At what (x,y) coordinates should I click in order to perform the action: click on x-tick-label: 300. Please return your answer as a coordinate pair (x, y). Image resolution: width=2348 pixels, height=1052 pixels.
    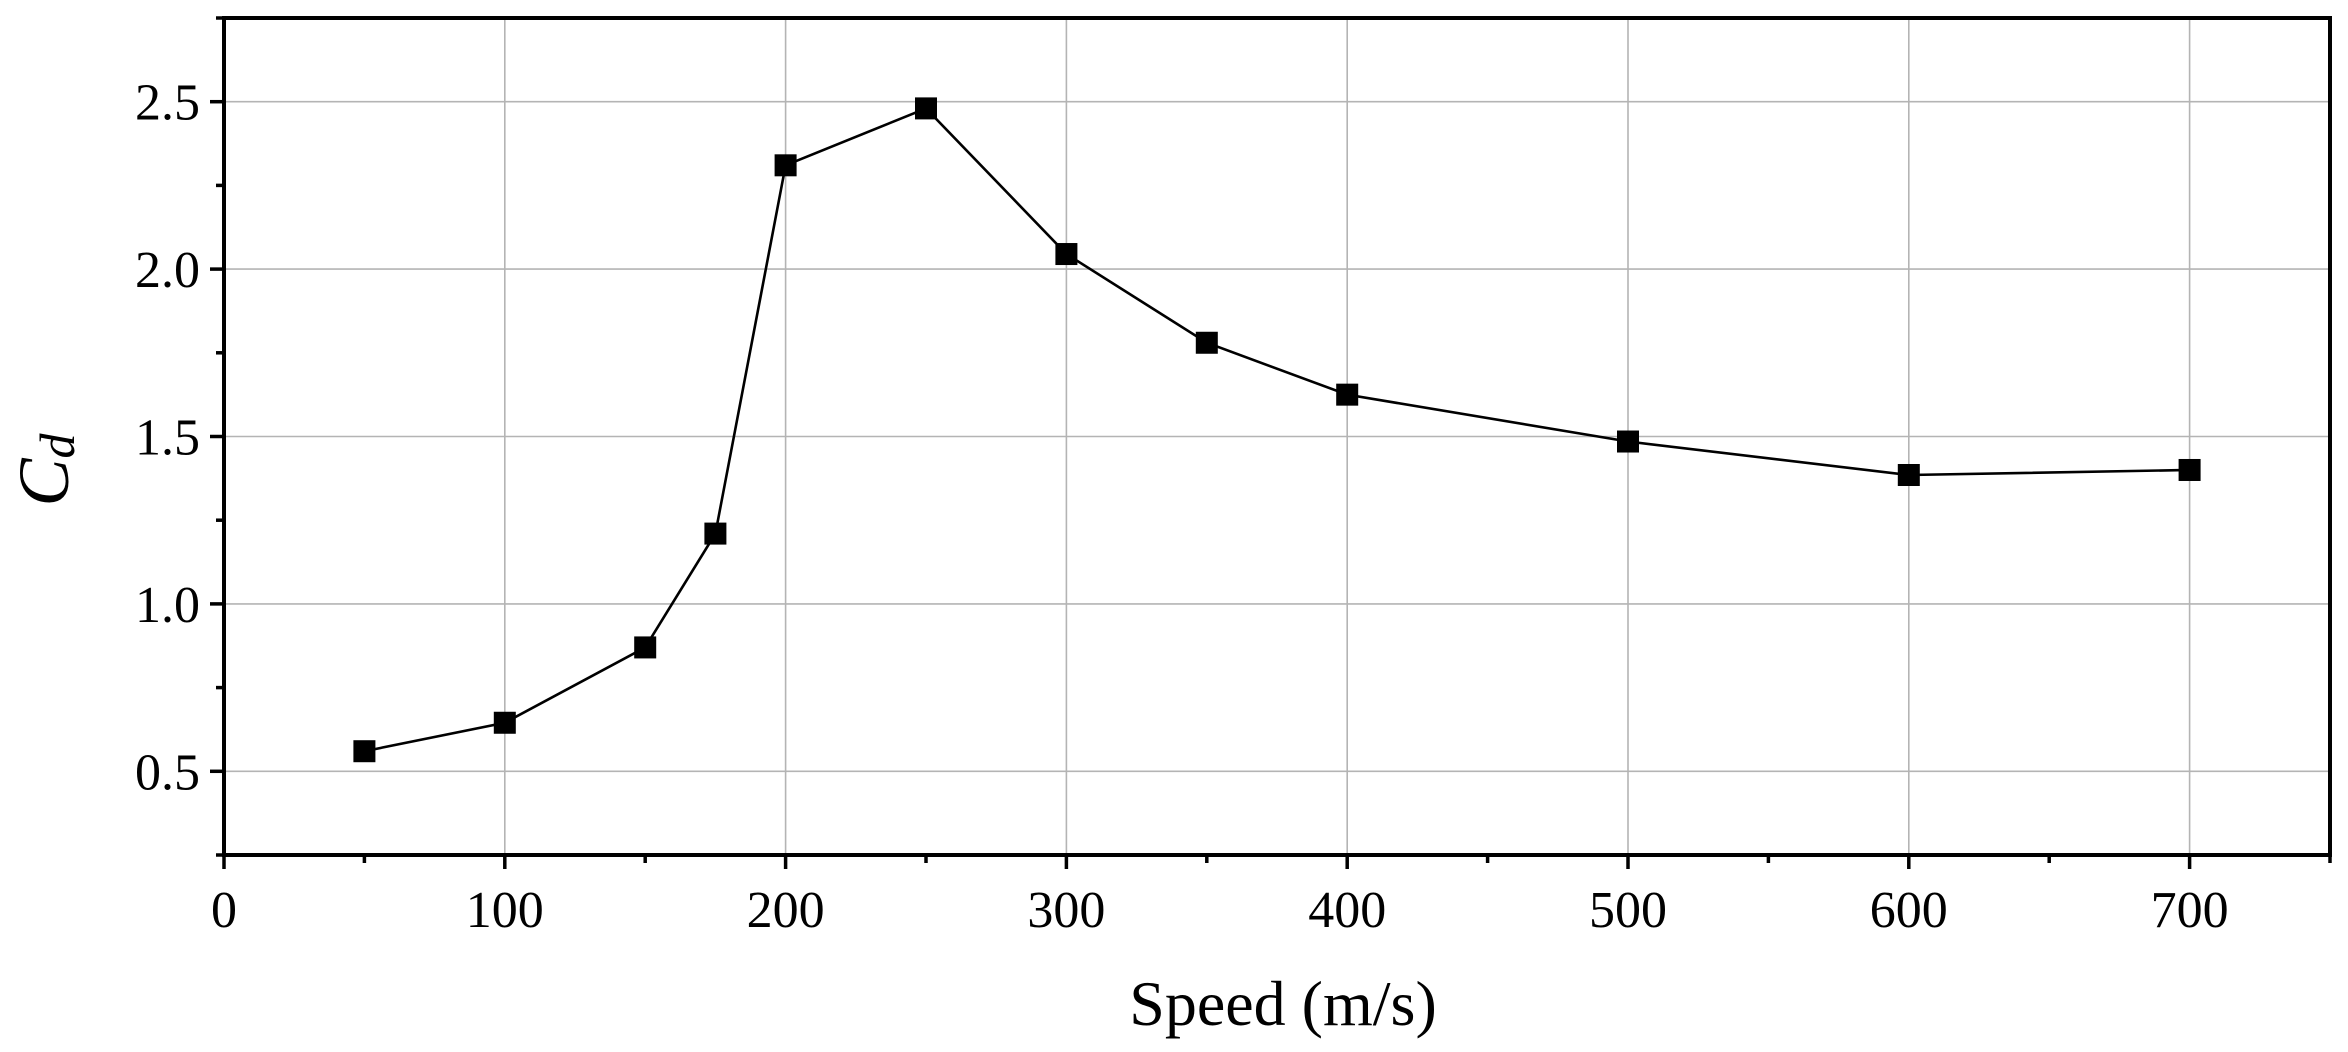
    Looking at the image, I should click on (1066, 910).